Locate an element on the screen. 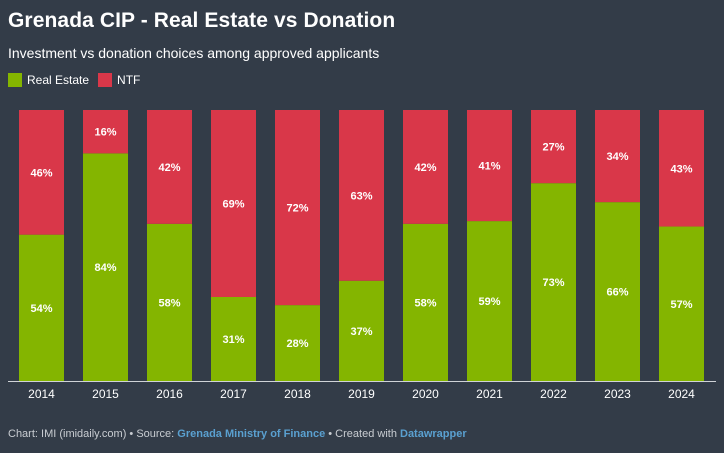  data-label-ntf-2014: 46% is located at coordinates (41, 173).